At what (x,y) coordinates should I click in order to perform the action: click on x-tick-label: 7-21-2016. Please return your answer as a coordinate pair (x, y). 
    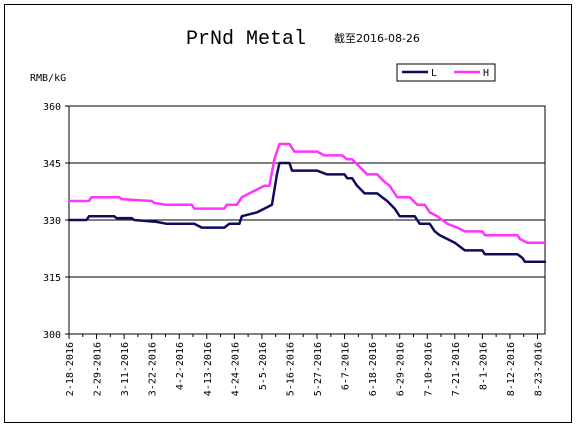
    Looking at the image, I should click on (456, 369).